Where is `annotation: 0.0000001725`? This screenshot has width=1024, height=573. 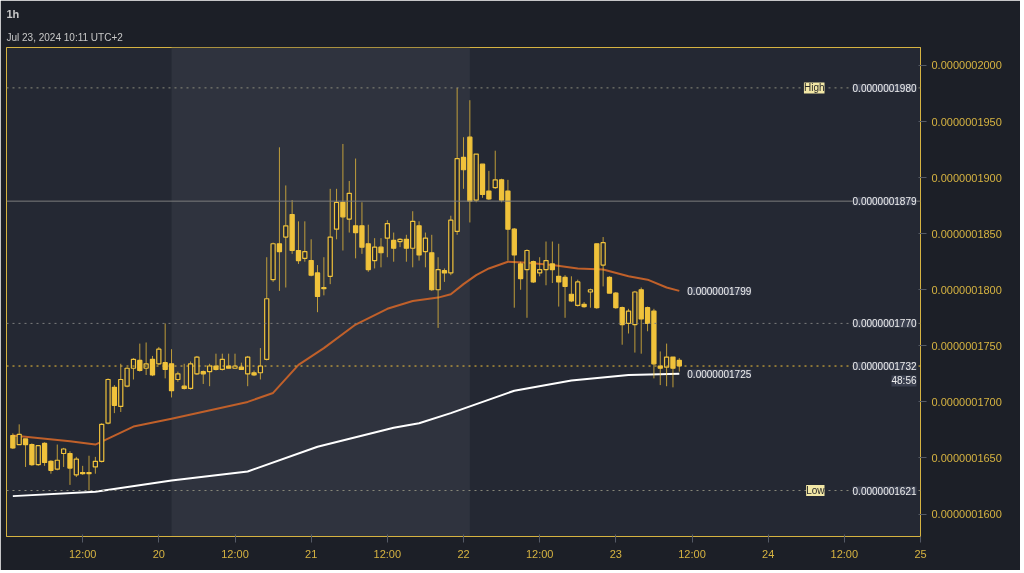
annotation: 0.0000001725 is located at coordinates (719, 374).